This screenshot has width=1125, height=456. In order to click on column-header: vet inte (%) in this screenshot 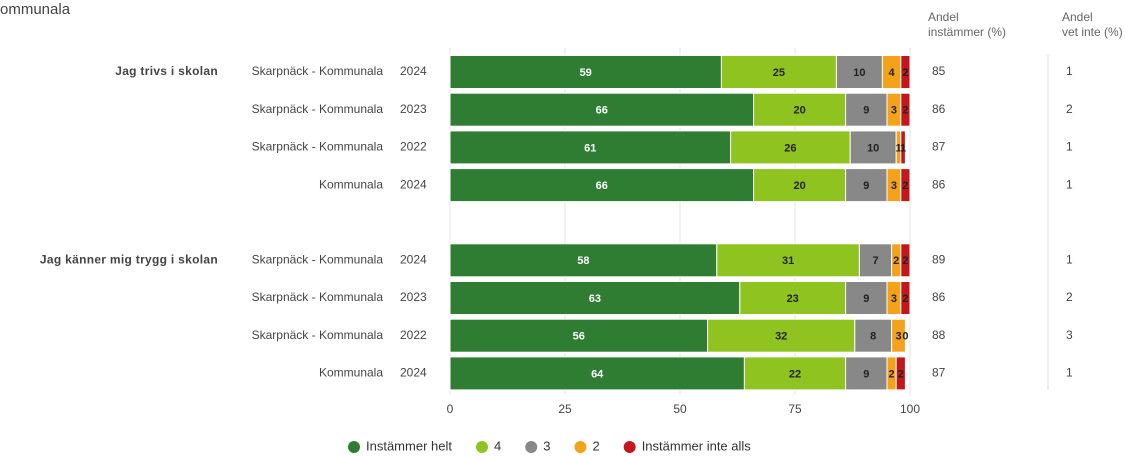, I will do `click(1092, 32)`.